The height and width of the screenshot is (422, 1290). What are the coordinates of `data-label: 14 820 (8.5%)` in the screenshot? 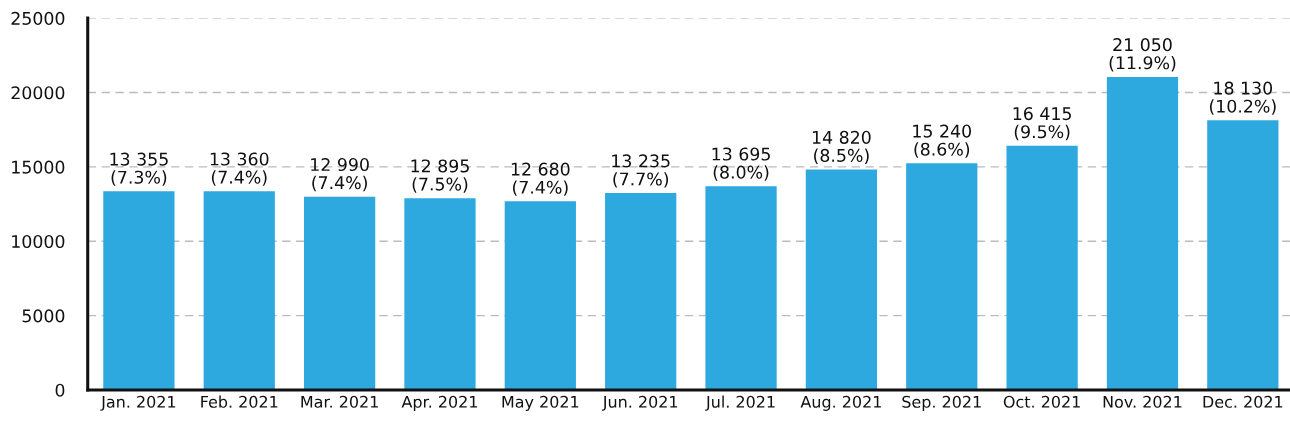 It's located at (841, 147).